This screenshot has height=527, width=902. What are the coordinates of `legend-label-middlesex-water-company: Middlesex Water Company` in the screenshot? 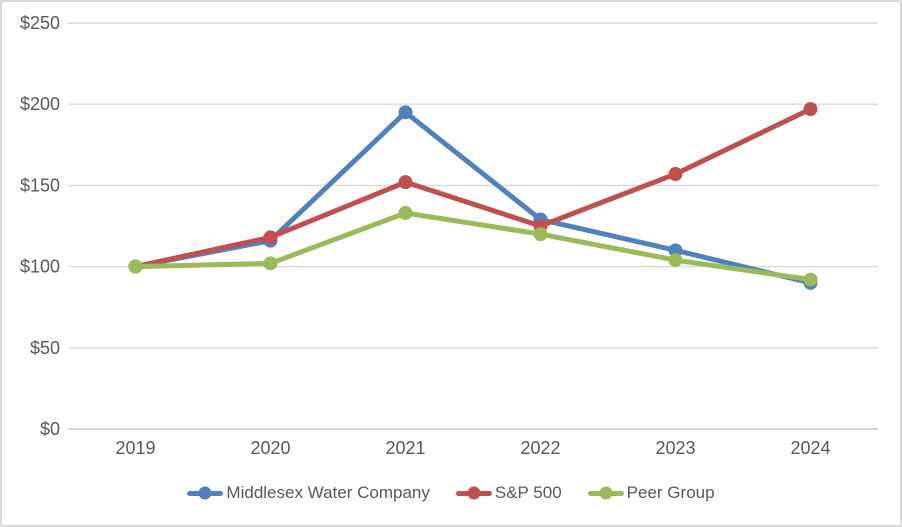 It's located at (328, 492).